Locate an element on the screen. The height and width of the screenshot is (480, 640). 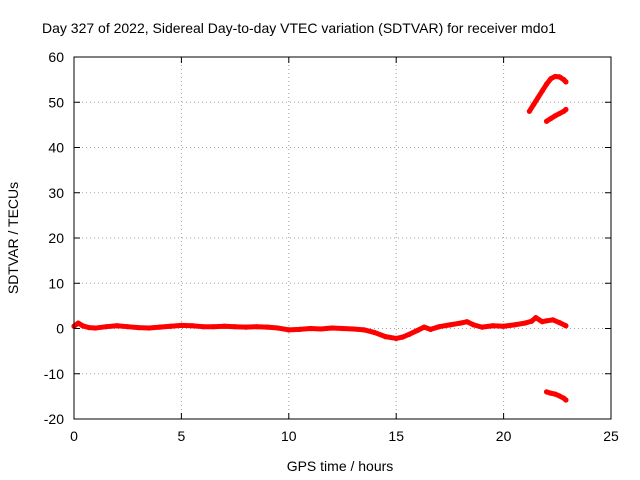
x-tick-label: 5 is located at coordinates (182, 436).